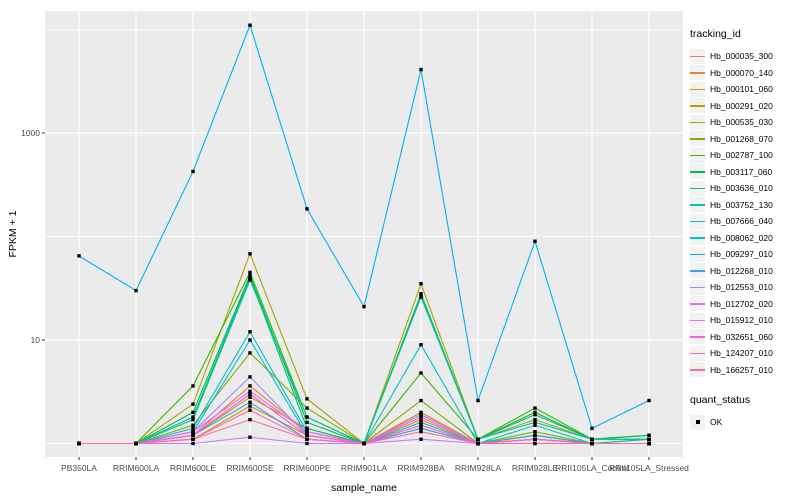 Image resolution: width=800 pixels, height=500 pixels. I want to click on legend-item-label: Hb_032651_060, so click(741, 336).